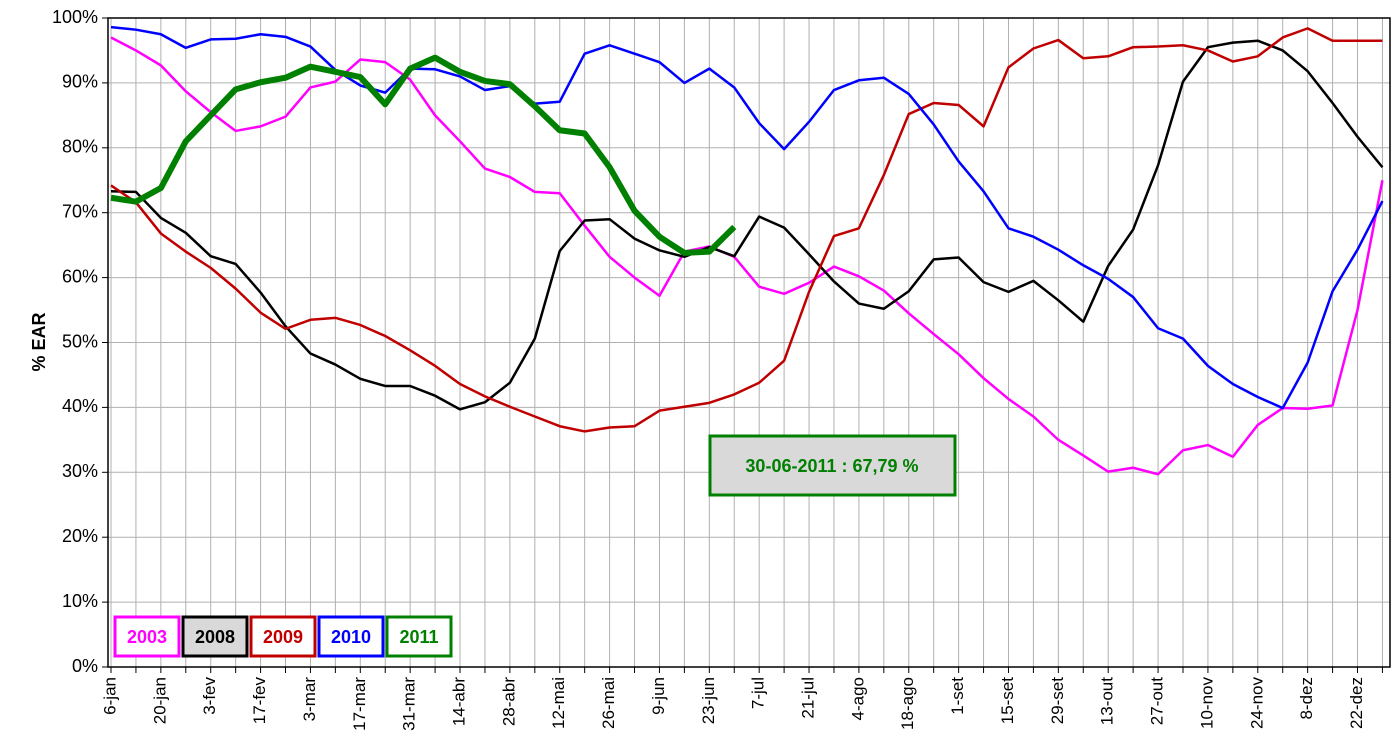 The height and width of the screenshot is (753, 1395). What do you see at coordinates (508, 701) in the screenshot?
I see `x-tick-label: 28-abr` at bounding box center [508, 701].